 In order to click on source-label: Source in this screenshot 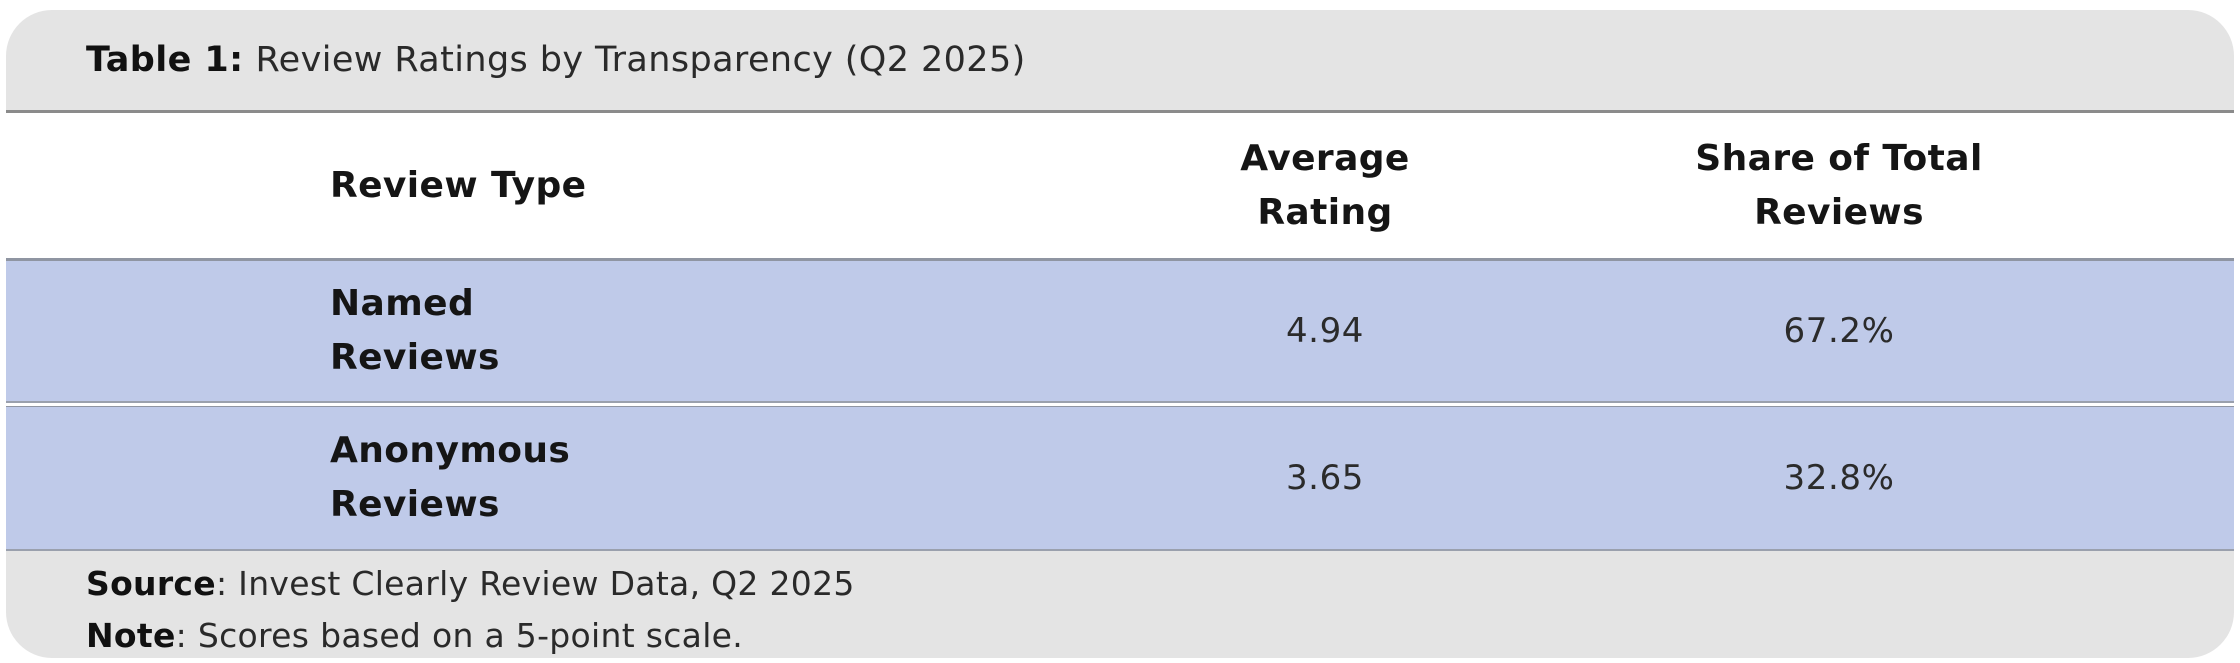, I will do `click(151, 583)`.